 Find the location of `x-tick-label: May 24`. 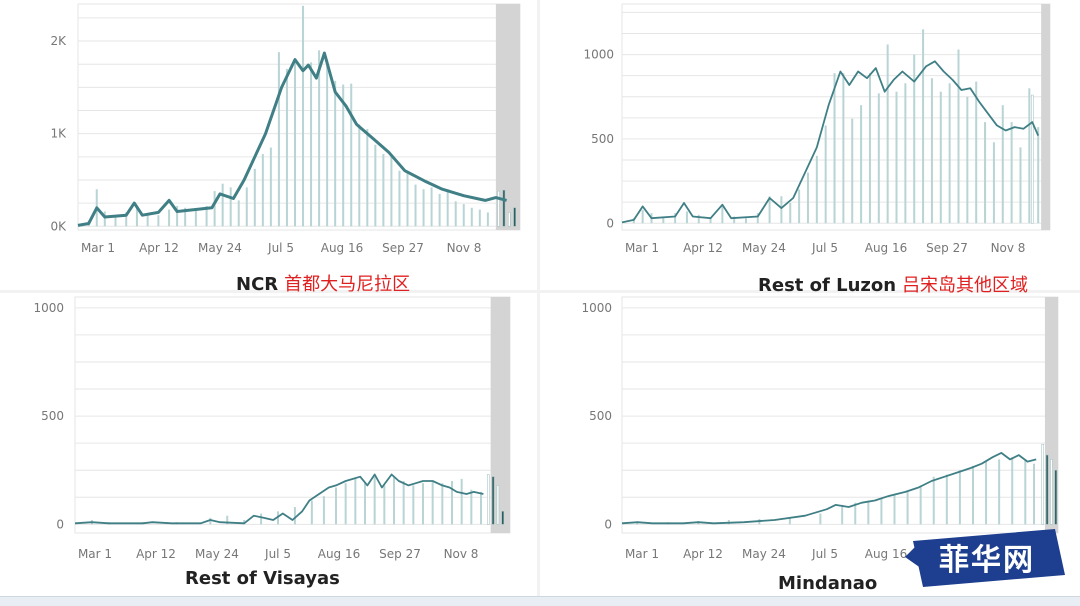

x-tick-label: May 24 is located at coordinates (764, 248).